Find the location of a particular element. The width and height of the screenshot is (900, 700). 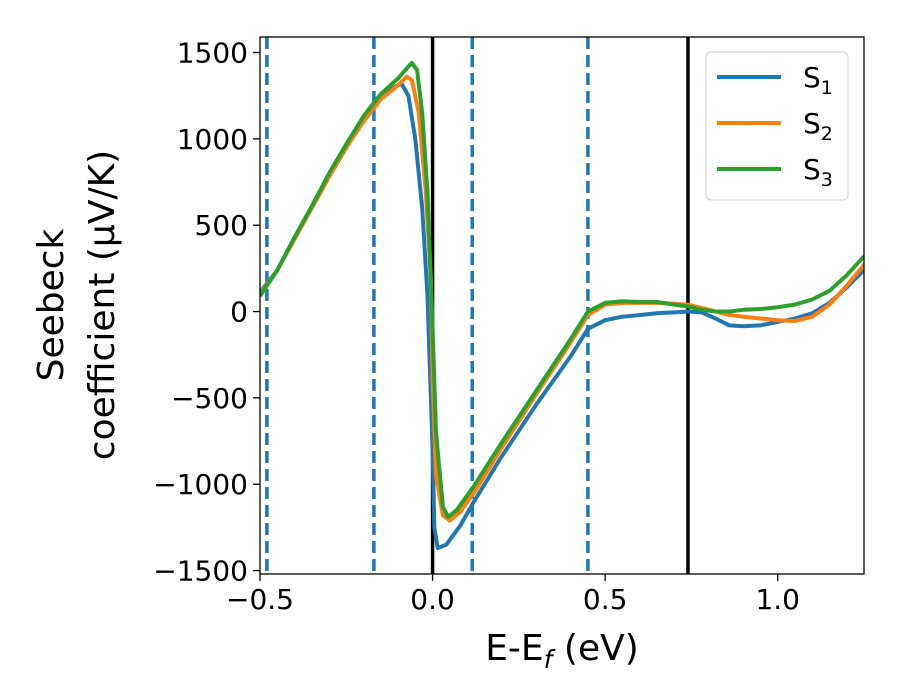

x-tick-label-0: −0.5 is located at coordinates (260, 599).